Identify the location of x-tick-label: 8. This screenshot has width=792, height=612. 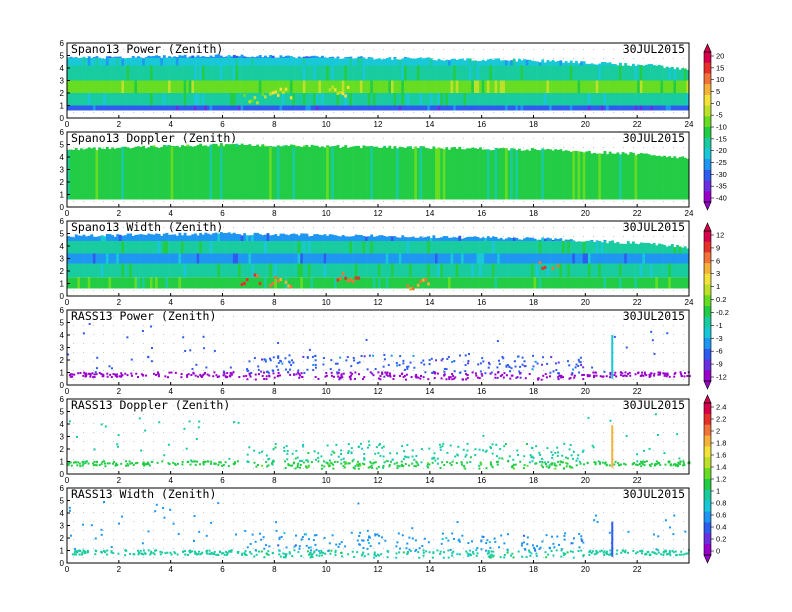
(274, 213).